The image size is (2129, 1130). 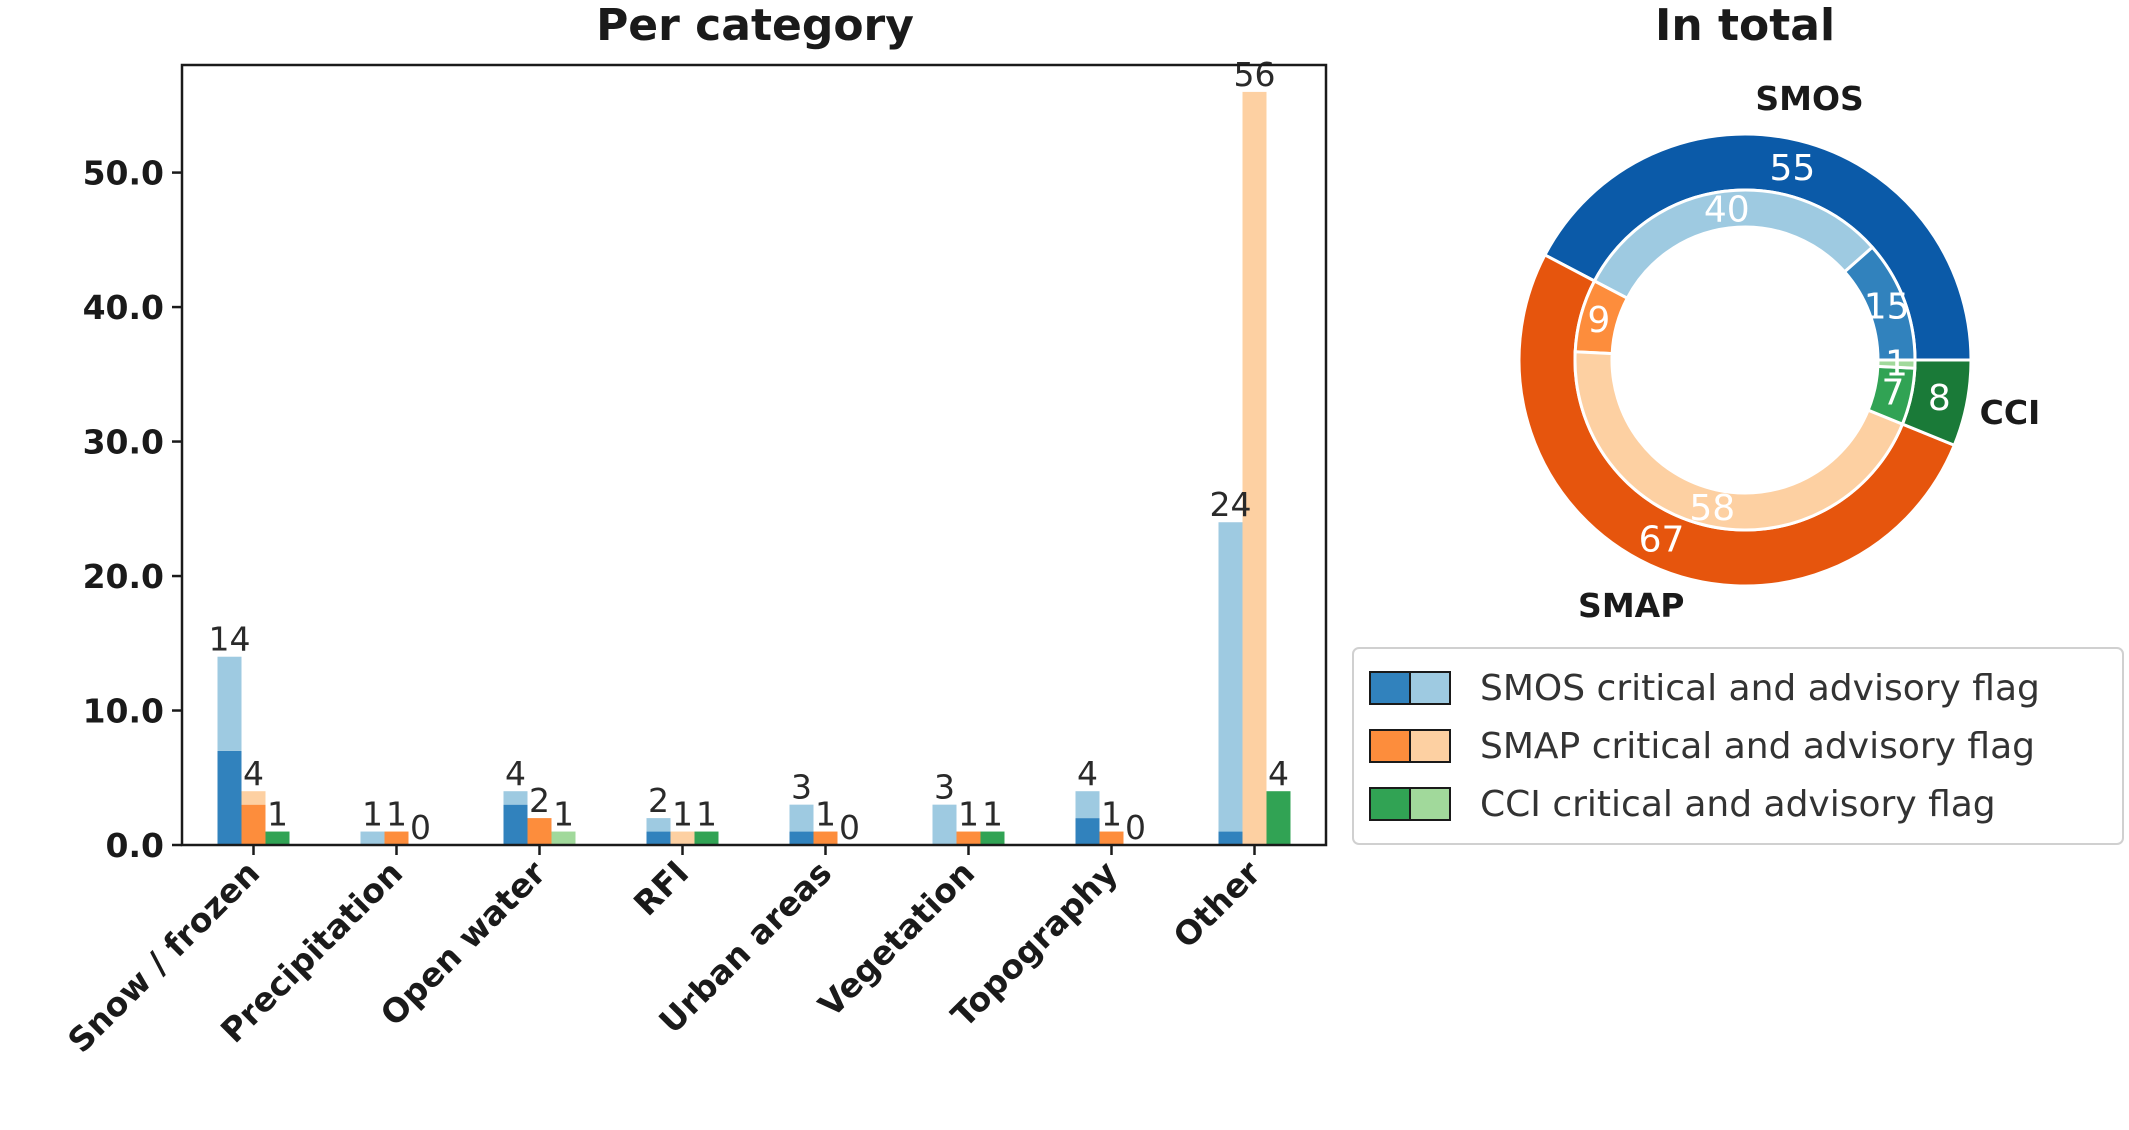 What do you see at coordinates (1712, 508) in the screenshot?
I see `donut-inner-value: 58` at bounding box center [1712, 508].